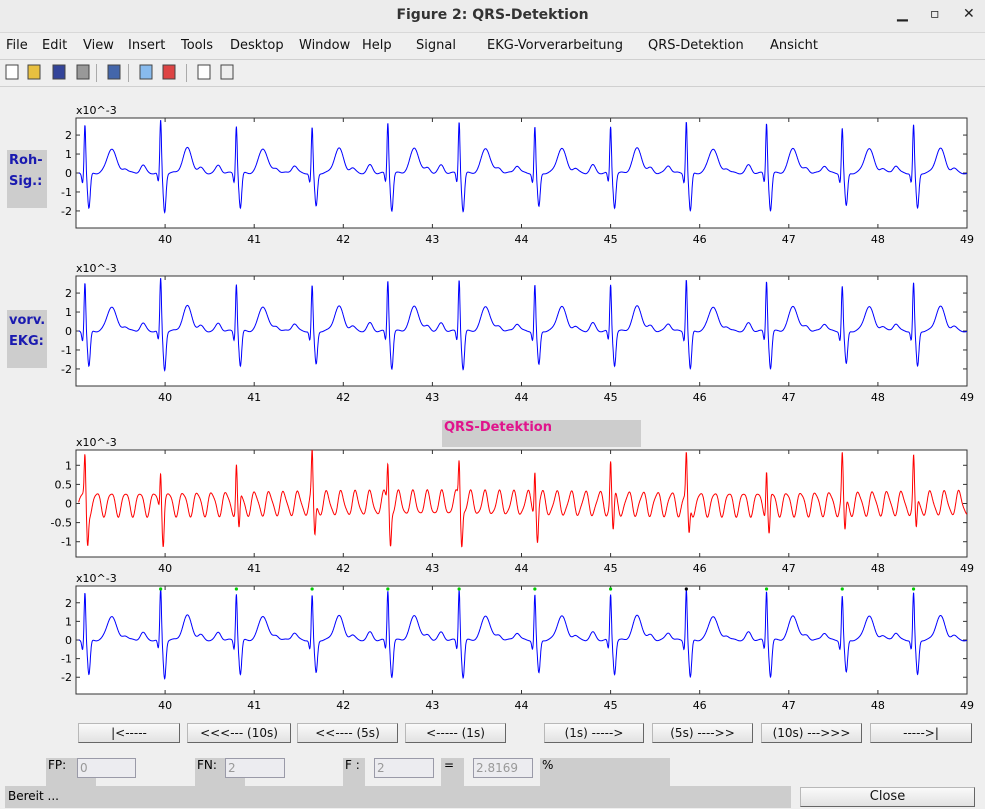 The height and width of the screenshot is (809, 985). Describe the element at coordinates (503, 768) in the screenshot. I see `result-field: 2.8169` at that location.